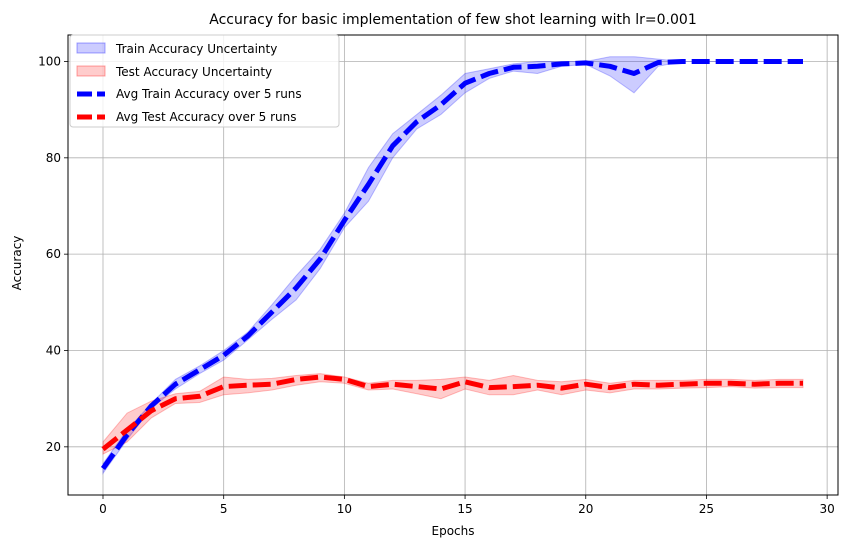 The height and width of the screenshot is (547, 850). I want to click on x-tick-label: 15, so click(464, 509).